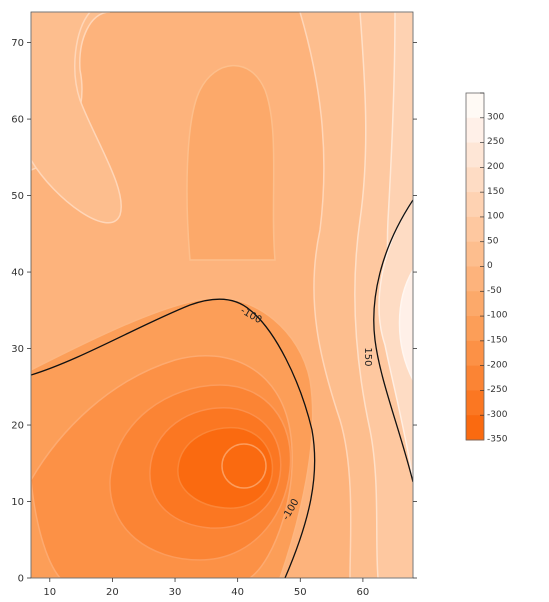 This screenshot has width=549, height=602. Describe the element at coordinates (497, 440) in the screenshot. I see `legend-label: -350` at that location.